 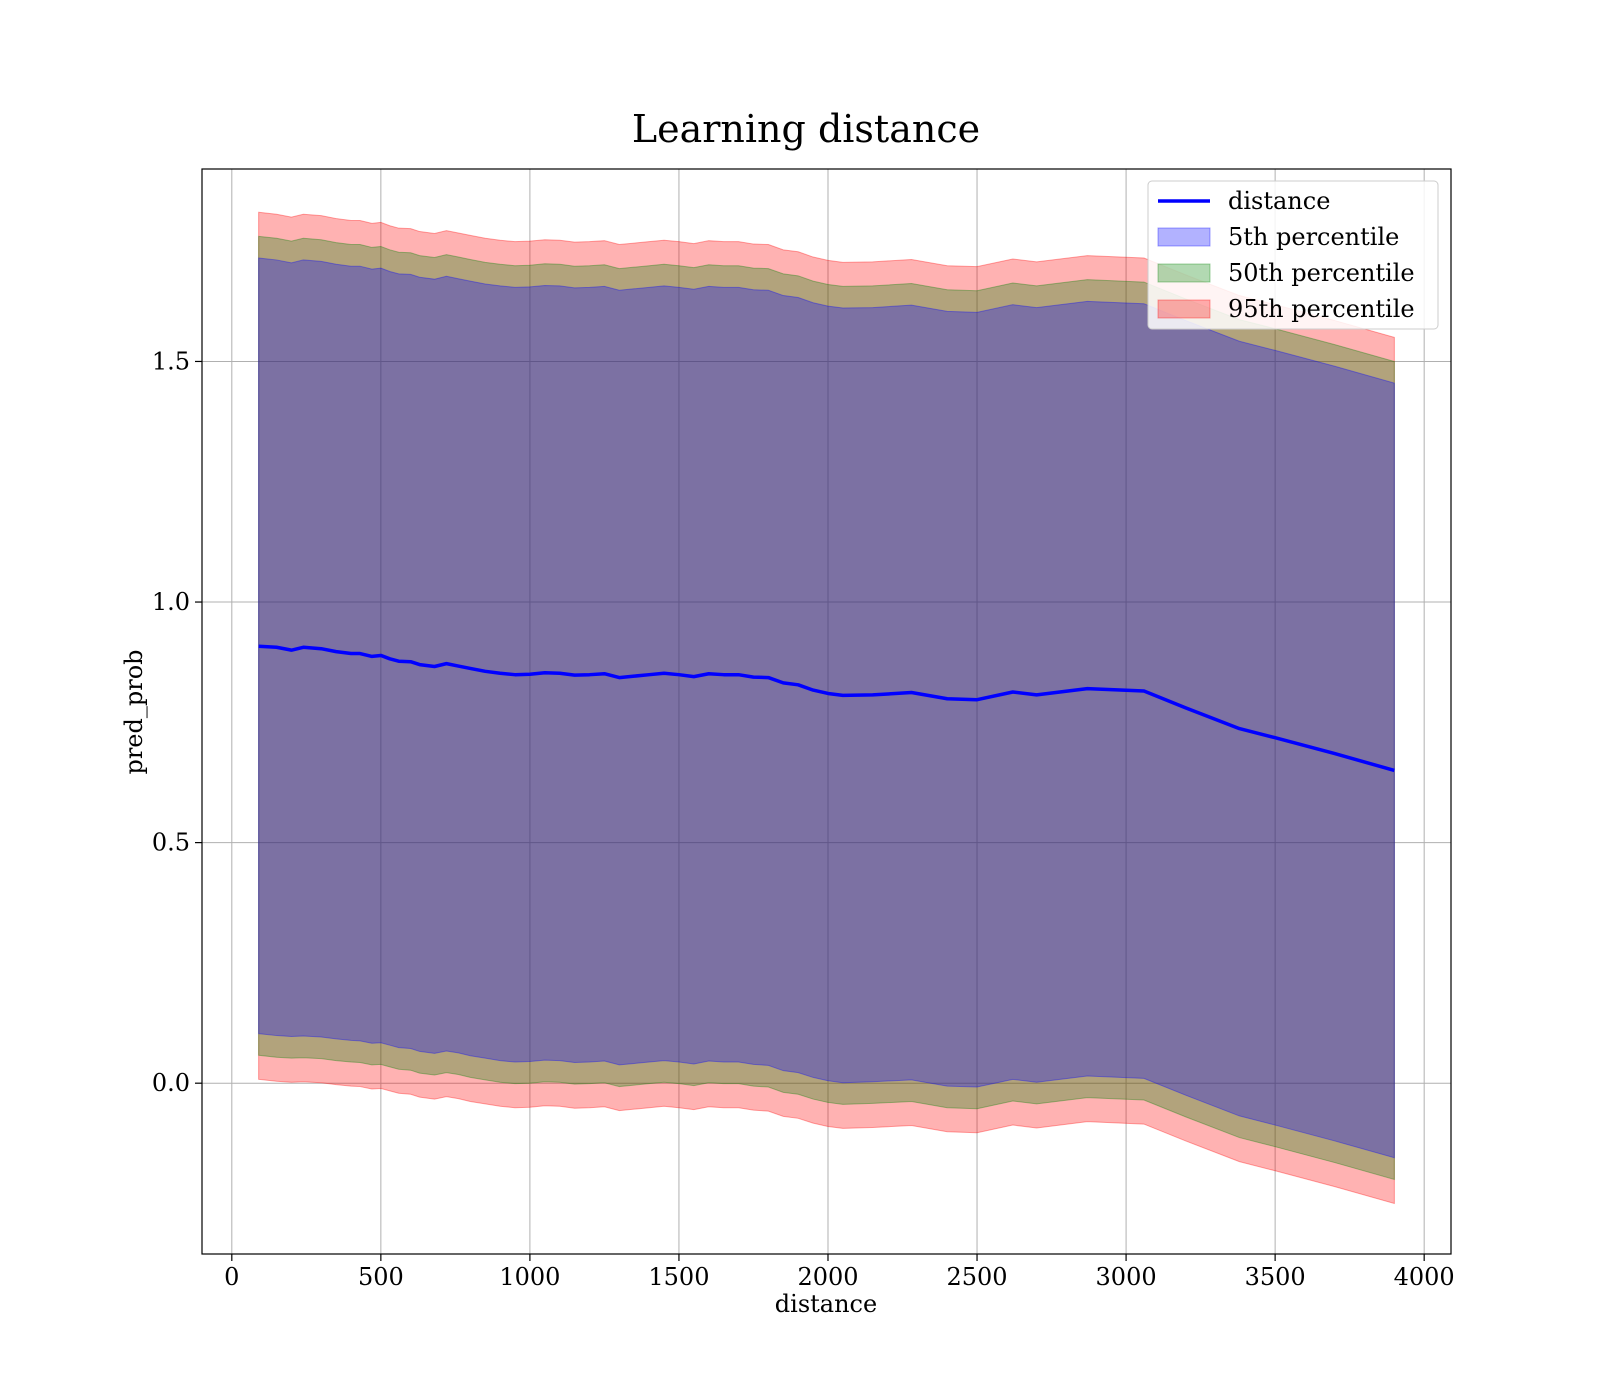 I want to click on legend-label-5th-percentile: 5th percentile, so click(x=1313, y=237).